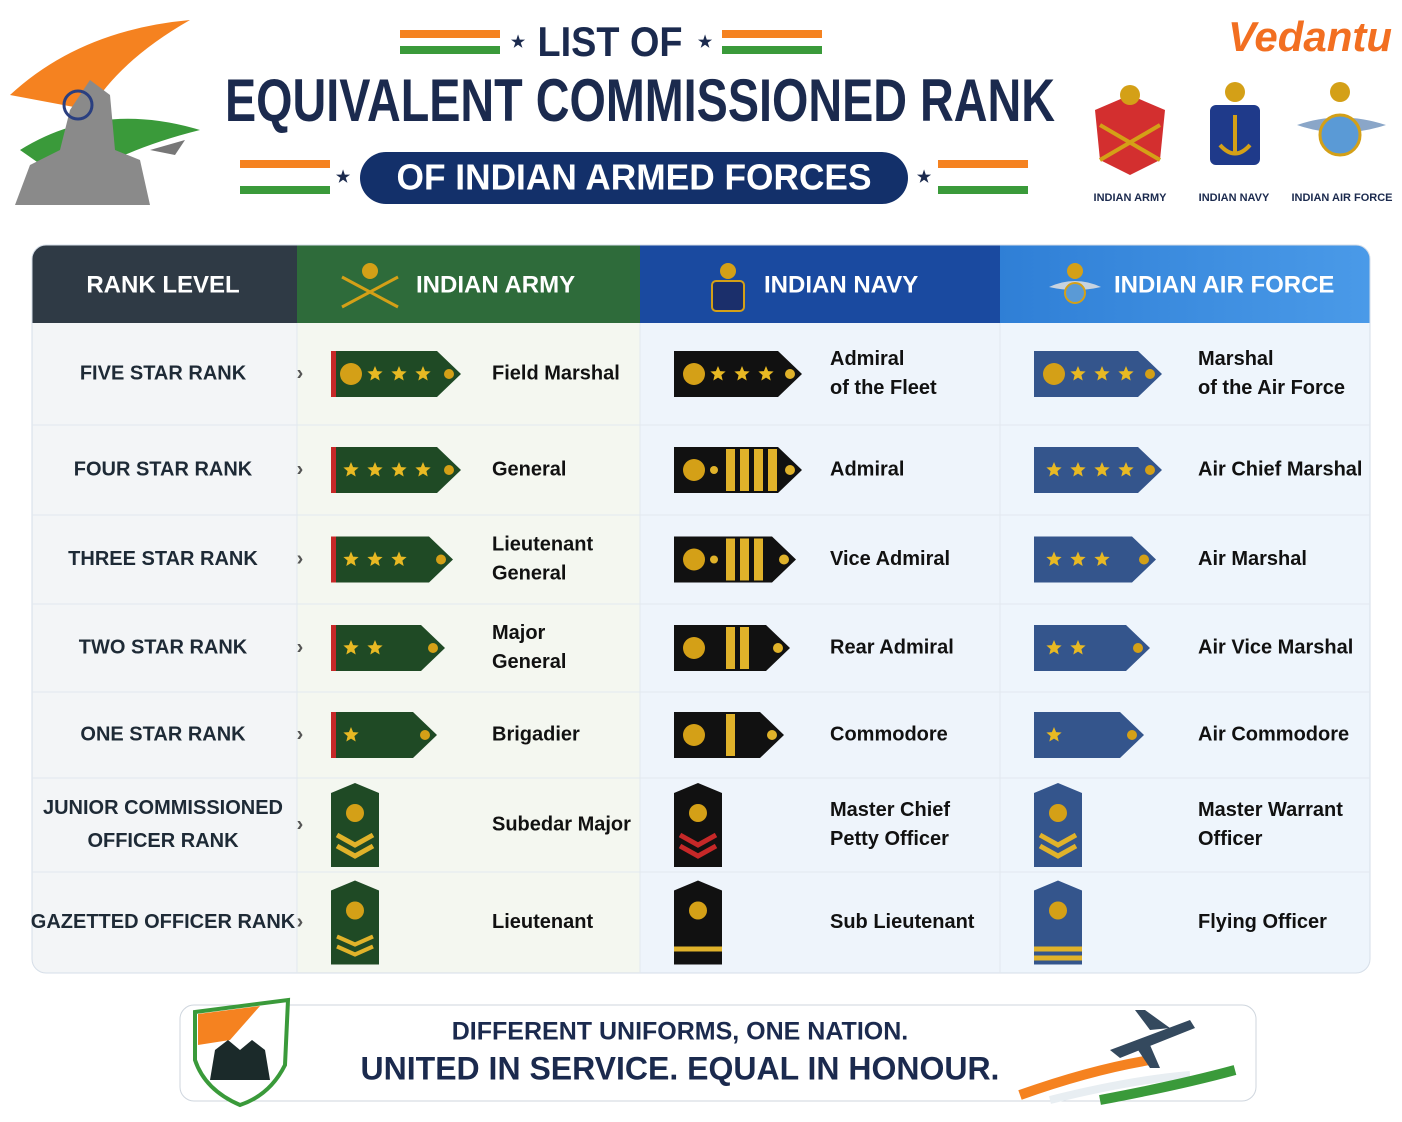 This screenshot has height=1122, width=1402. Describe the element at coordinates (889, 734) in the screenshot. I see `cell-text: Commodore` at that location.